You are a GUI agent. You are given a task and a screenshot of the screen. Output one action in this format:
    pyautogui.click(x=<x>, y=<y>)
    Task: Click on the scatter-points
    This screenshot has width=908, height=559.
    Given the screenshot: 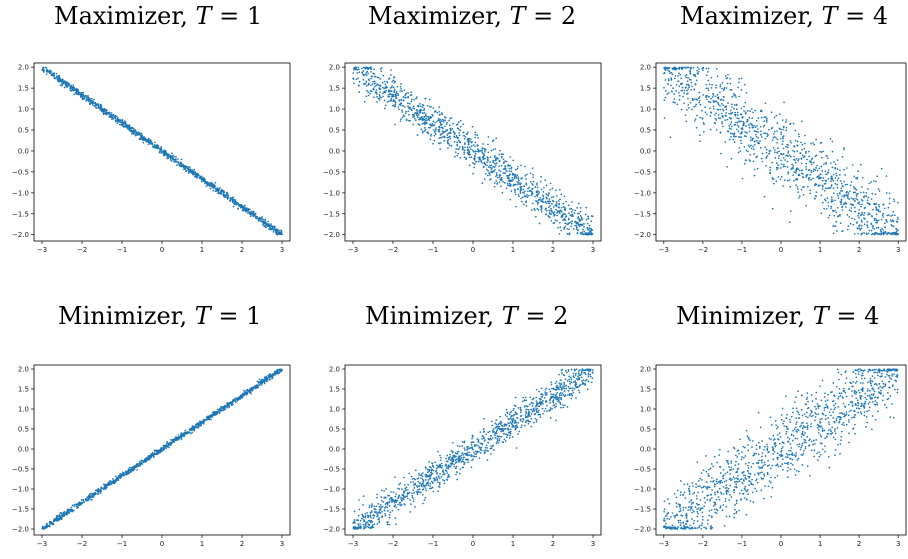 What is the action you would take?
    pyautogui.click(x=162, y=151)
    